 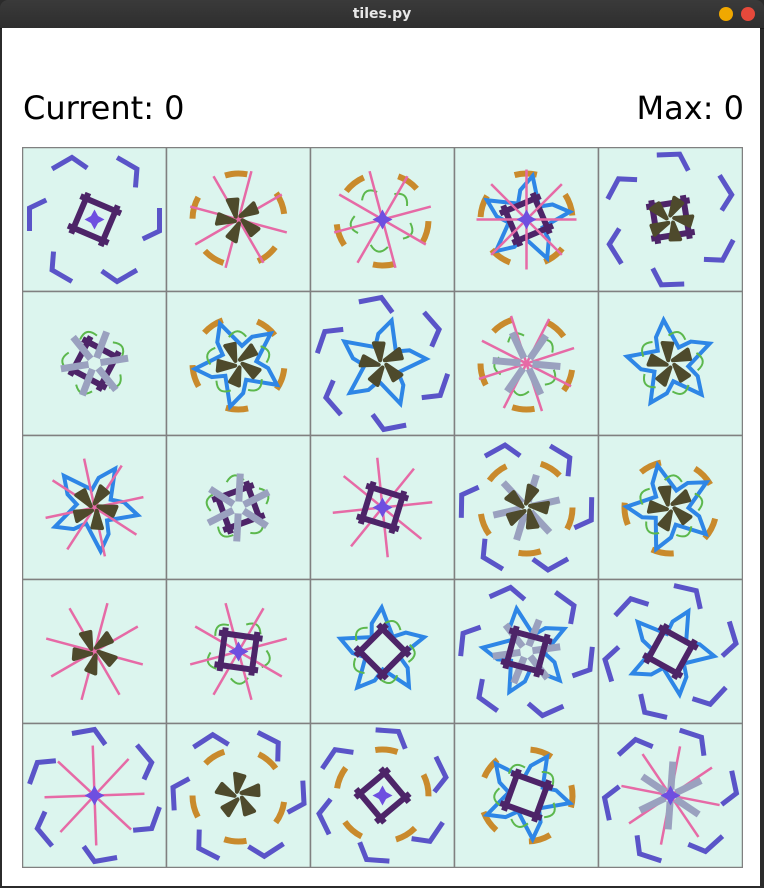 What do you see at coordinates (690, 108) in the screenshot?
I see `max-score: Max: 0` at bounding box center [690, 108].